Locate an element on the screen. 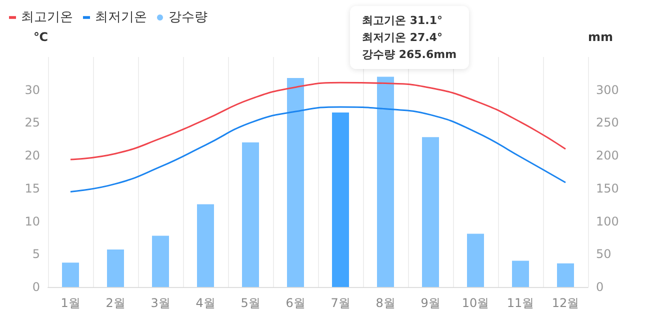  y2-tick-label: 200 is located at coordinates (607, 155).